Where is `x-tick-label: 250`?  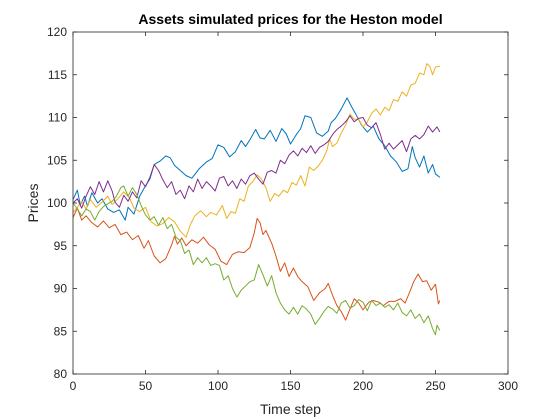
x-tick-label: 250 is located at coordinates (435, 386).